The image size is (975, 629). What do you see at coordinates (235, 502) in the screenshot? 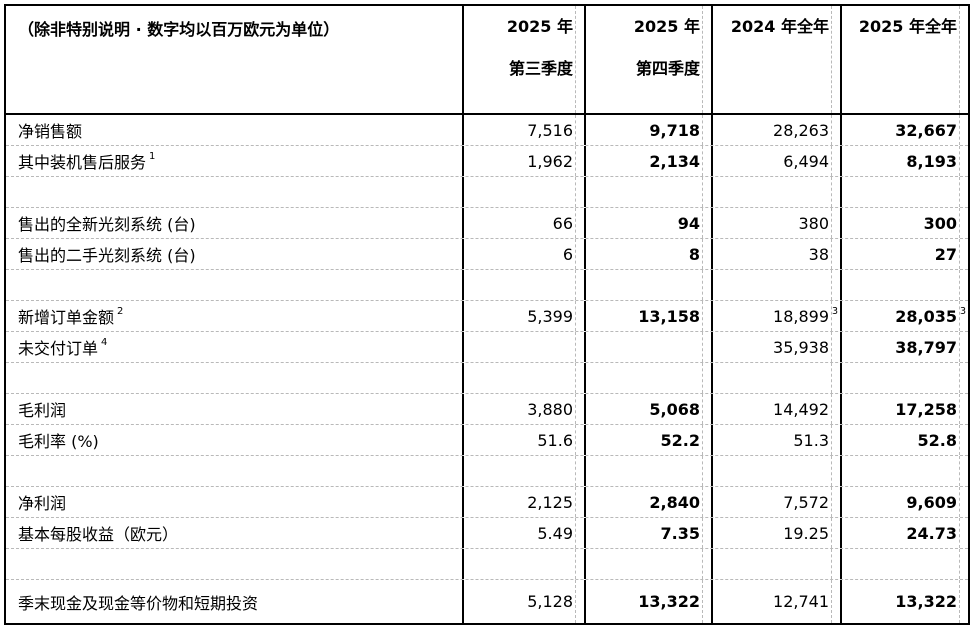
I see `row-label-cell: 净利润` at bounding box center [235, 502].